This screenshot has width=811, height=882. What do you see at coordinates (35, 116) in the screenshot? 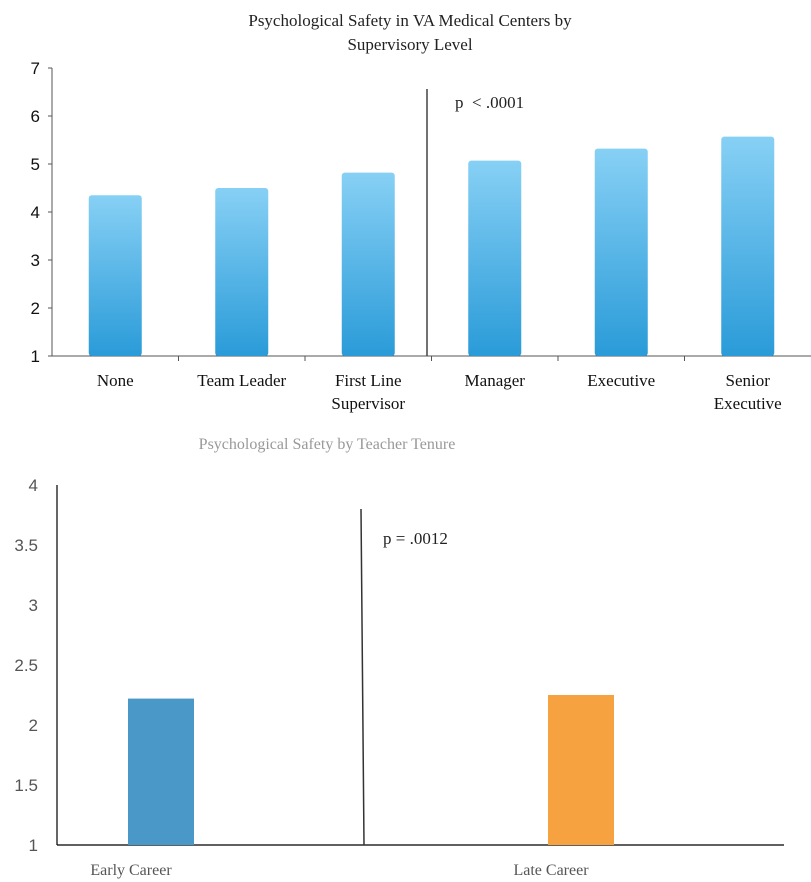
I see `chart1-y-tick-label: 6` at bounding box center [35, 116].